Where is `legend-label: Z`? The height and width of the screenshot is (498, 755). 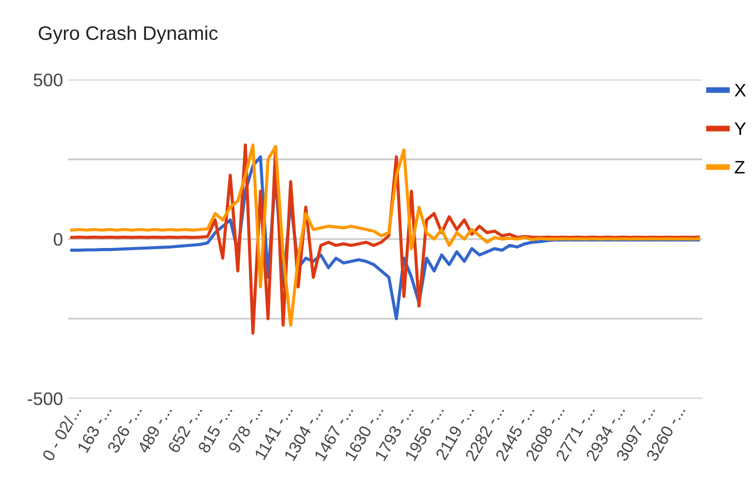 legend-label: Z is located at coordinates (739, 167).